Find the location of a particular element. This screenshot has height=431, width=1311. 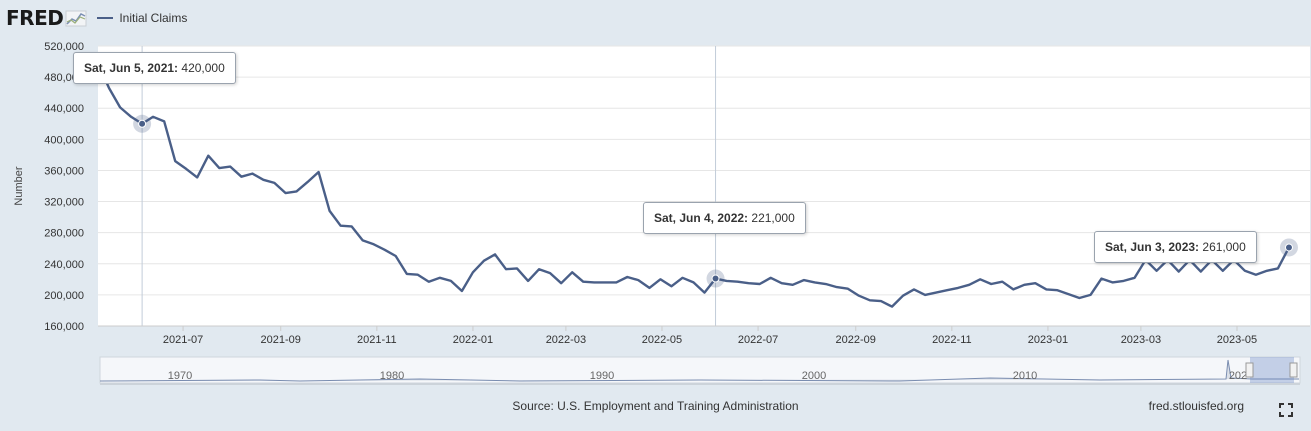

legend-label: Initial Claims is located at coordinates (153, 18).